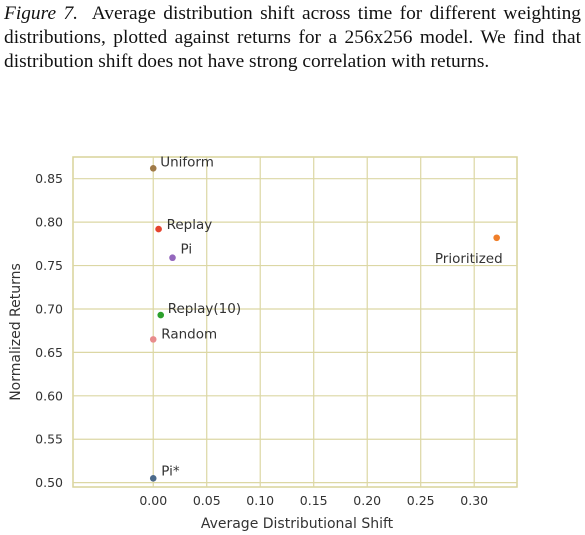 The height and width of the screenshot is (535, 585). What do you see at coordinates (41, 13) in the screenshot?
I see `figure-label: Figure 7.` at bounding box center [41, 13].